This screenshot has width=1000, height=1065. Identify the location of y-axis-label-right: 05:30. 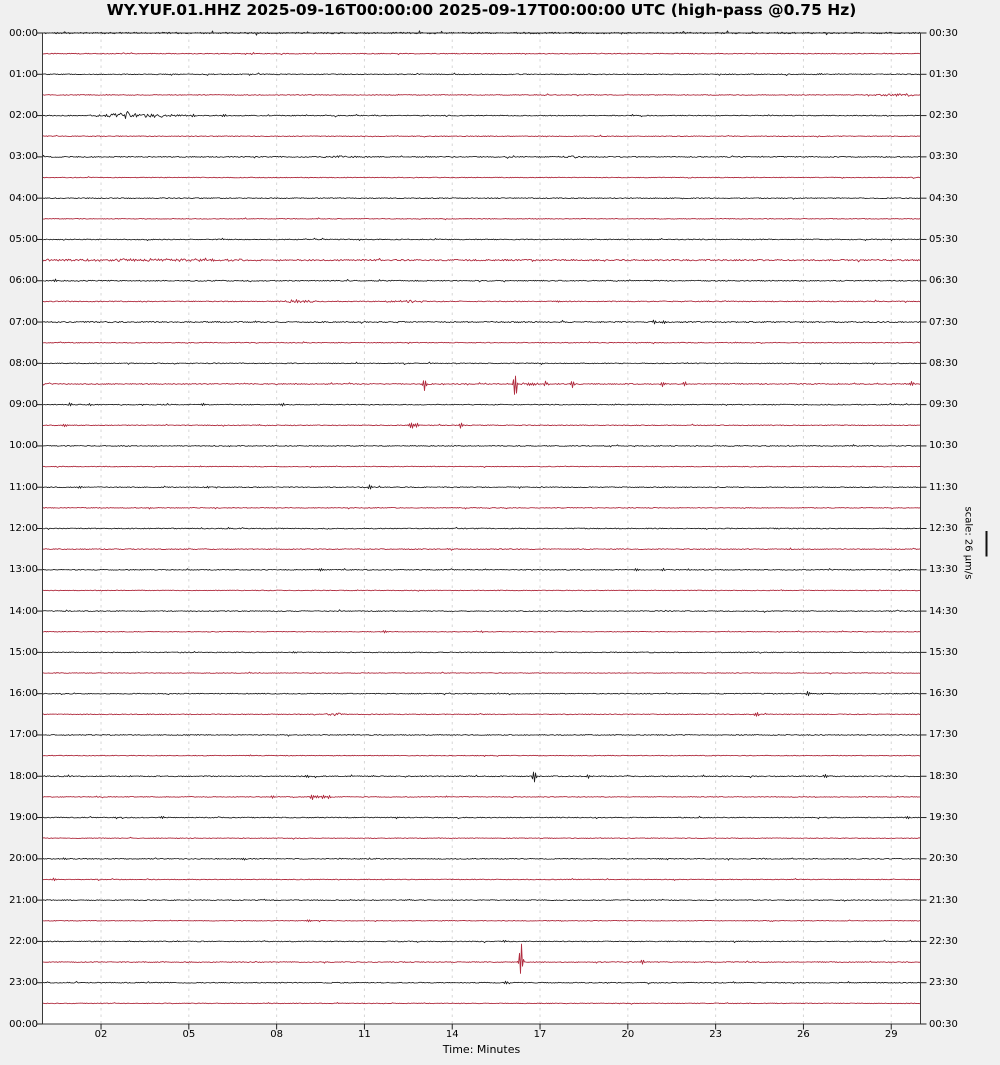
(943, 239).